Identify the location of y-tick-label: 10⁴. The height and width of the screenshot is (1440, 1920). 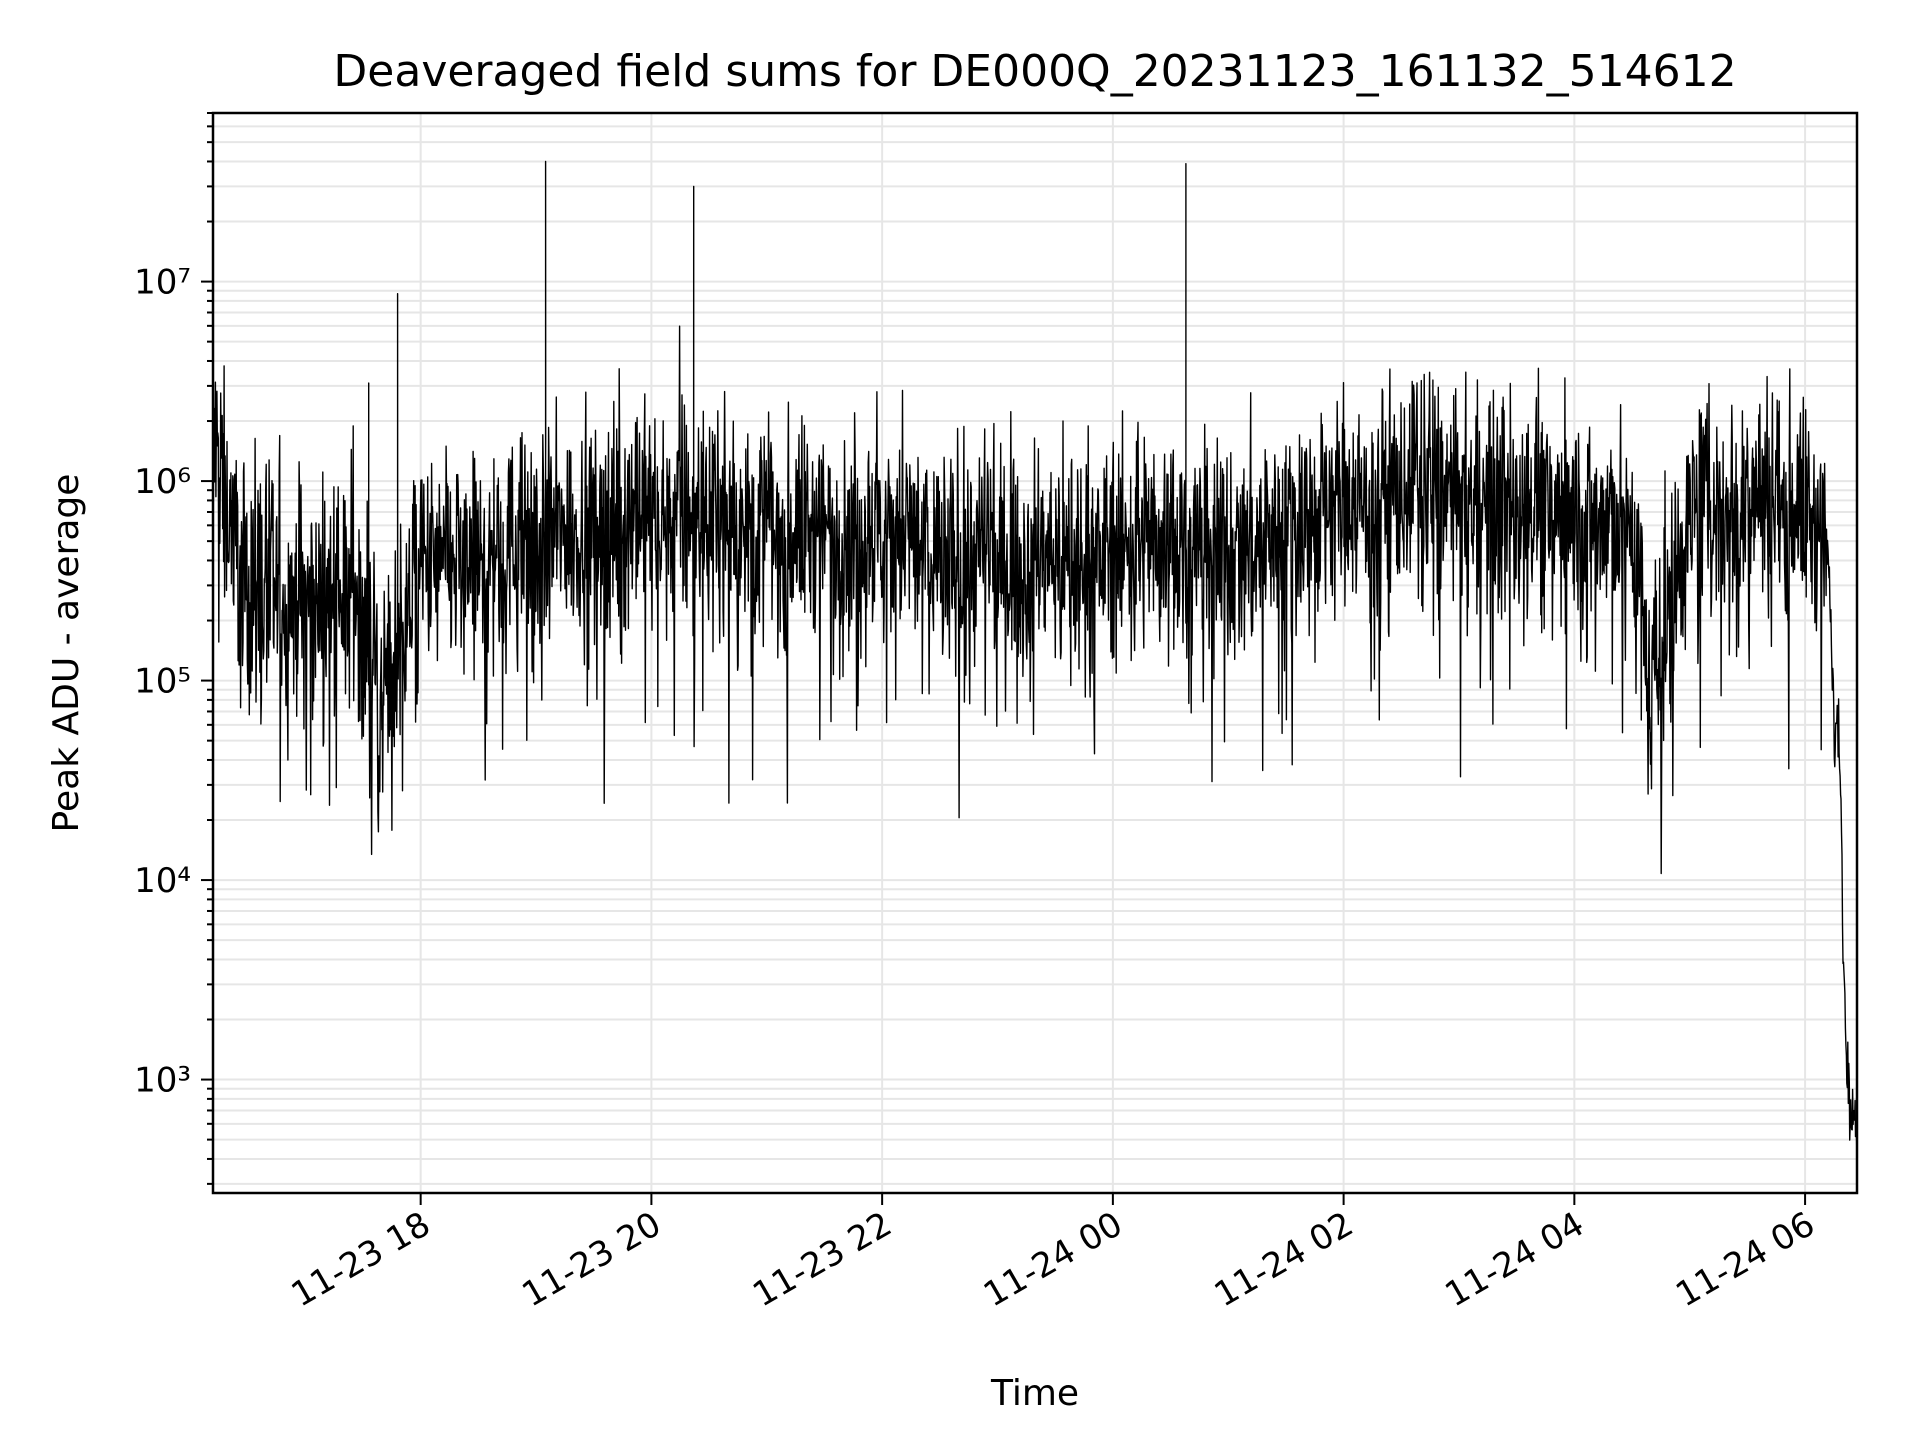
(162, 881).